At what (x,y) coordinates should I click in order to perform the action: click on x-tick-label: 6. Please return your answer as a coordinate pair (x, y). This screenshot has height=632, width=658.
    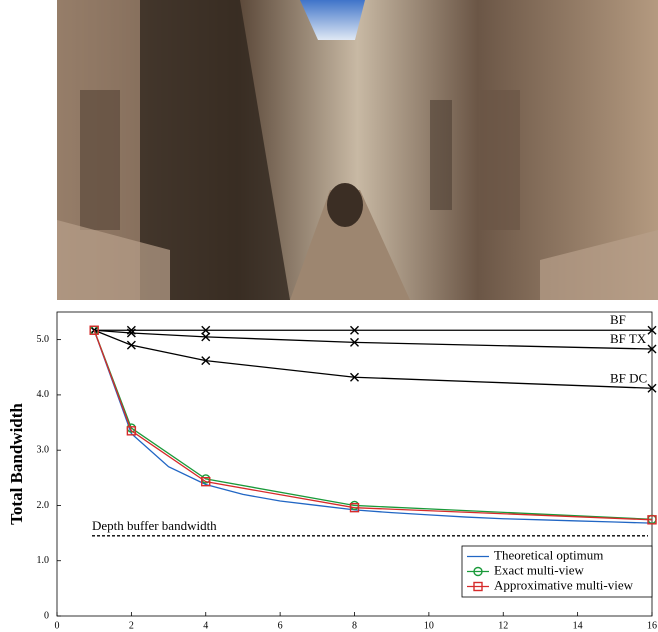
    Looking at the image, I should click on (280, 625).